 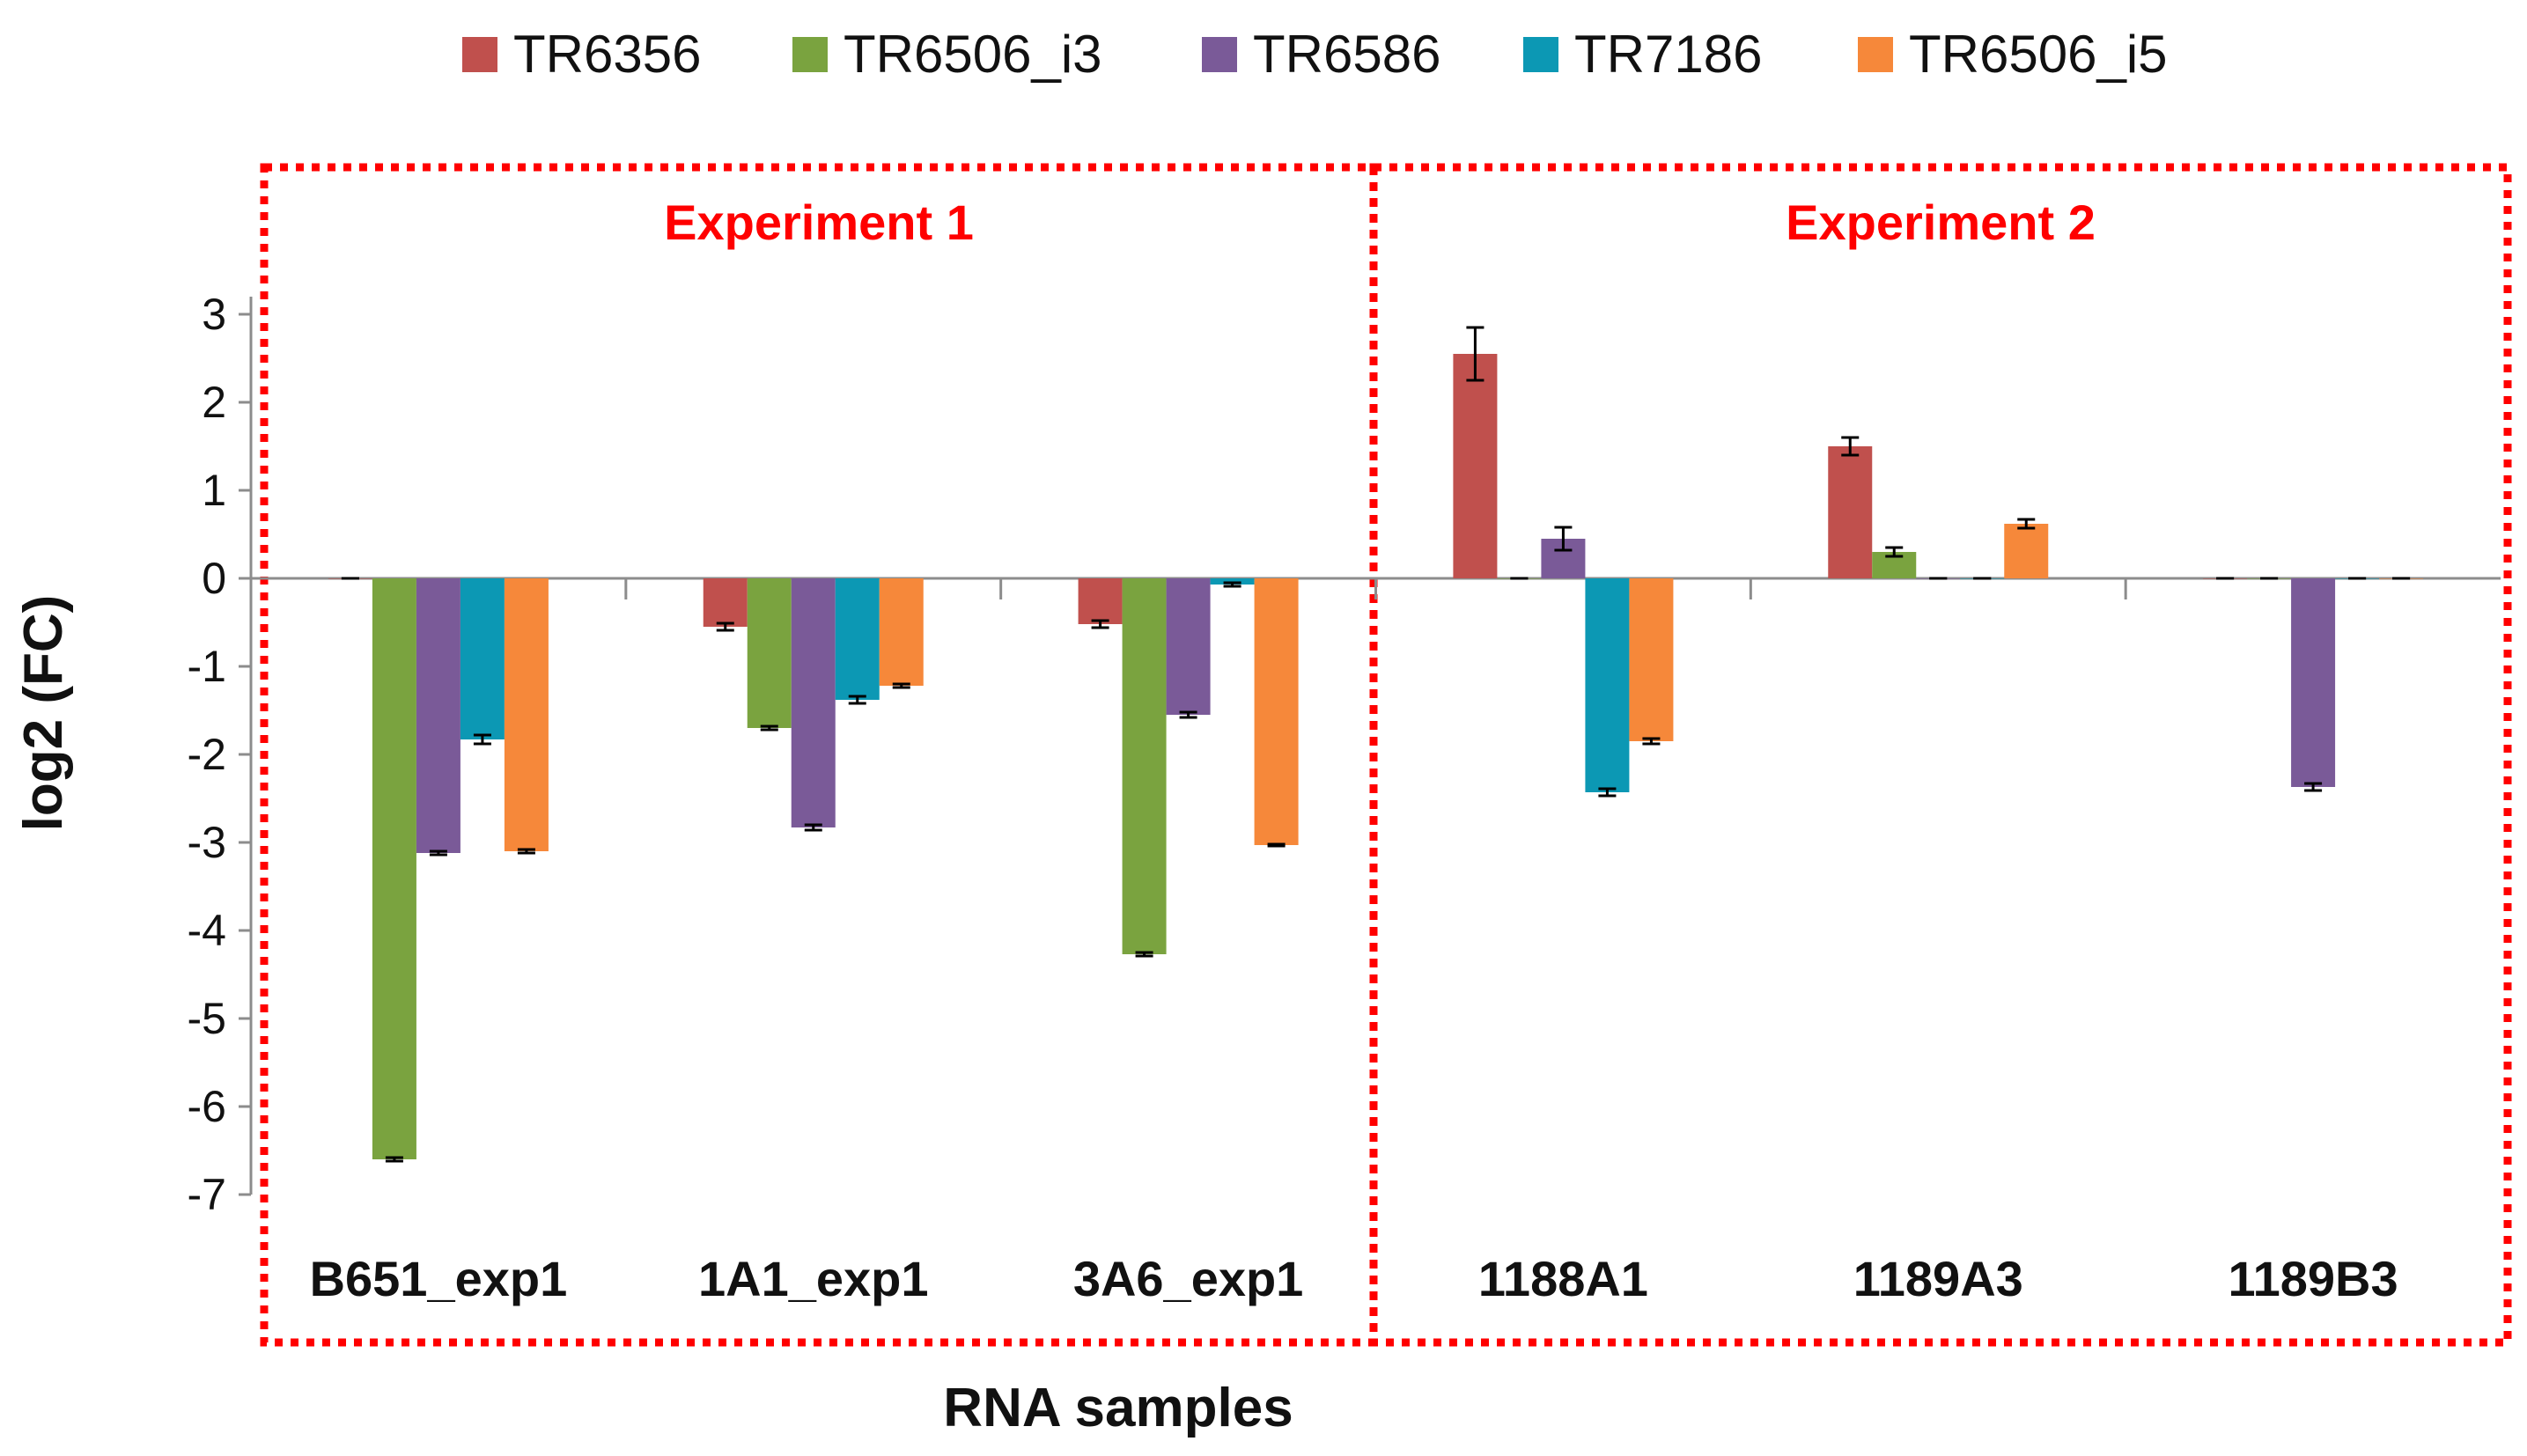 What do you see at coordinates (1651, 659) in the screenshot?
I see `bar-TR6506_i5-1188A1` at bounding box center [1651, 659].